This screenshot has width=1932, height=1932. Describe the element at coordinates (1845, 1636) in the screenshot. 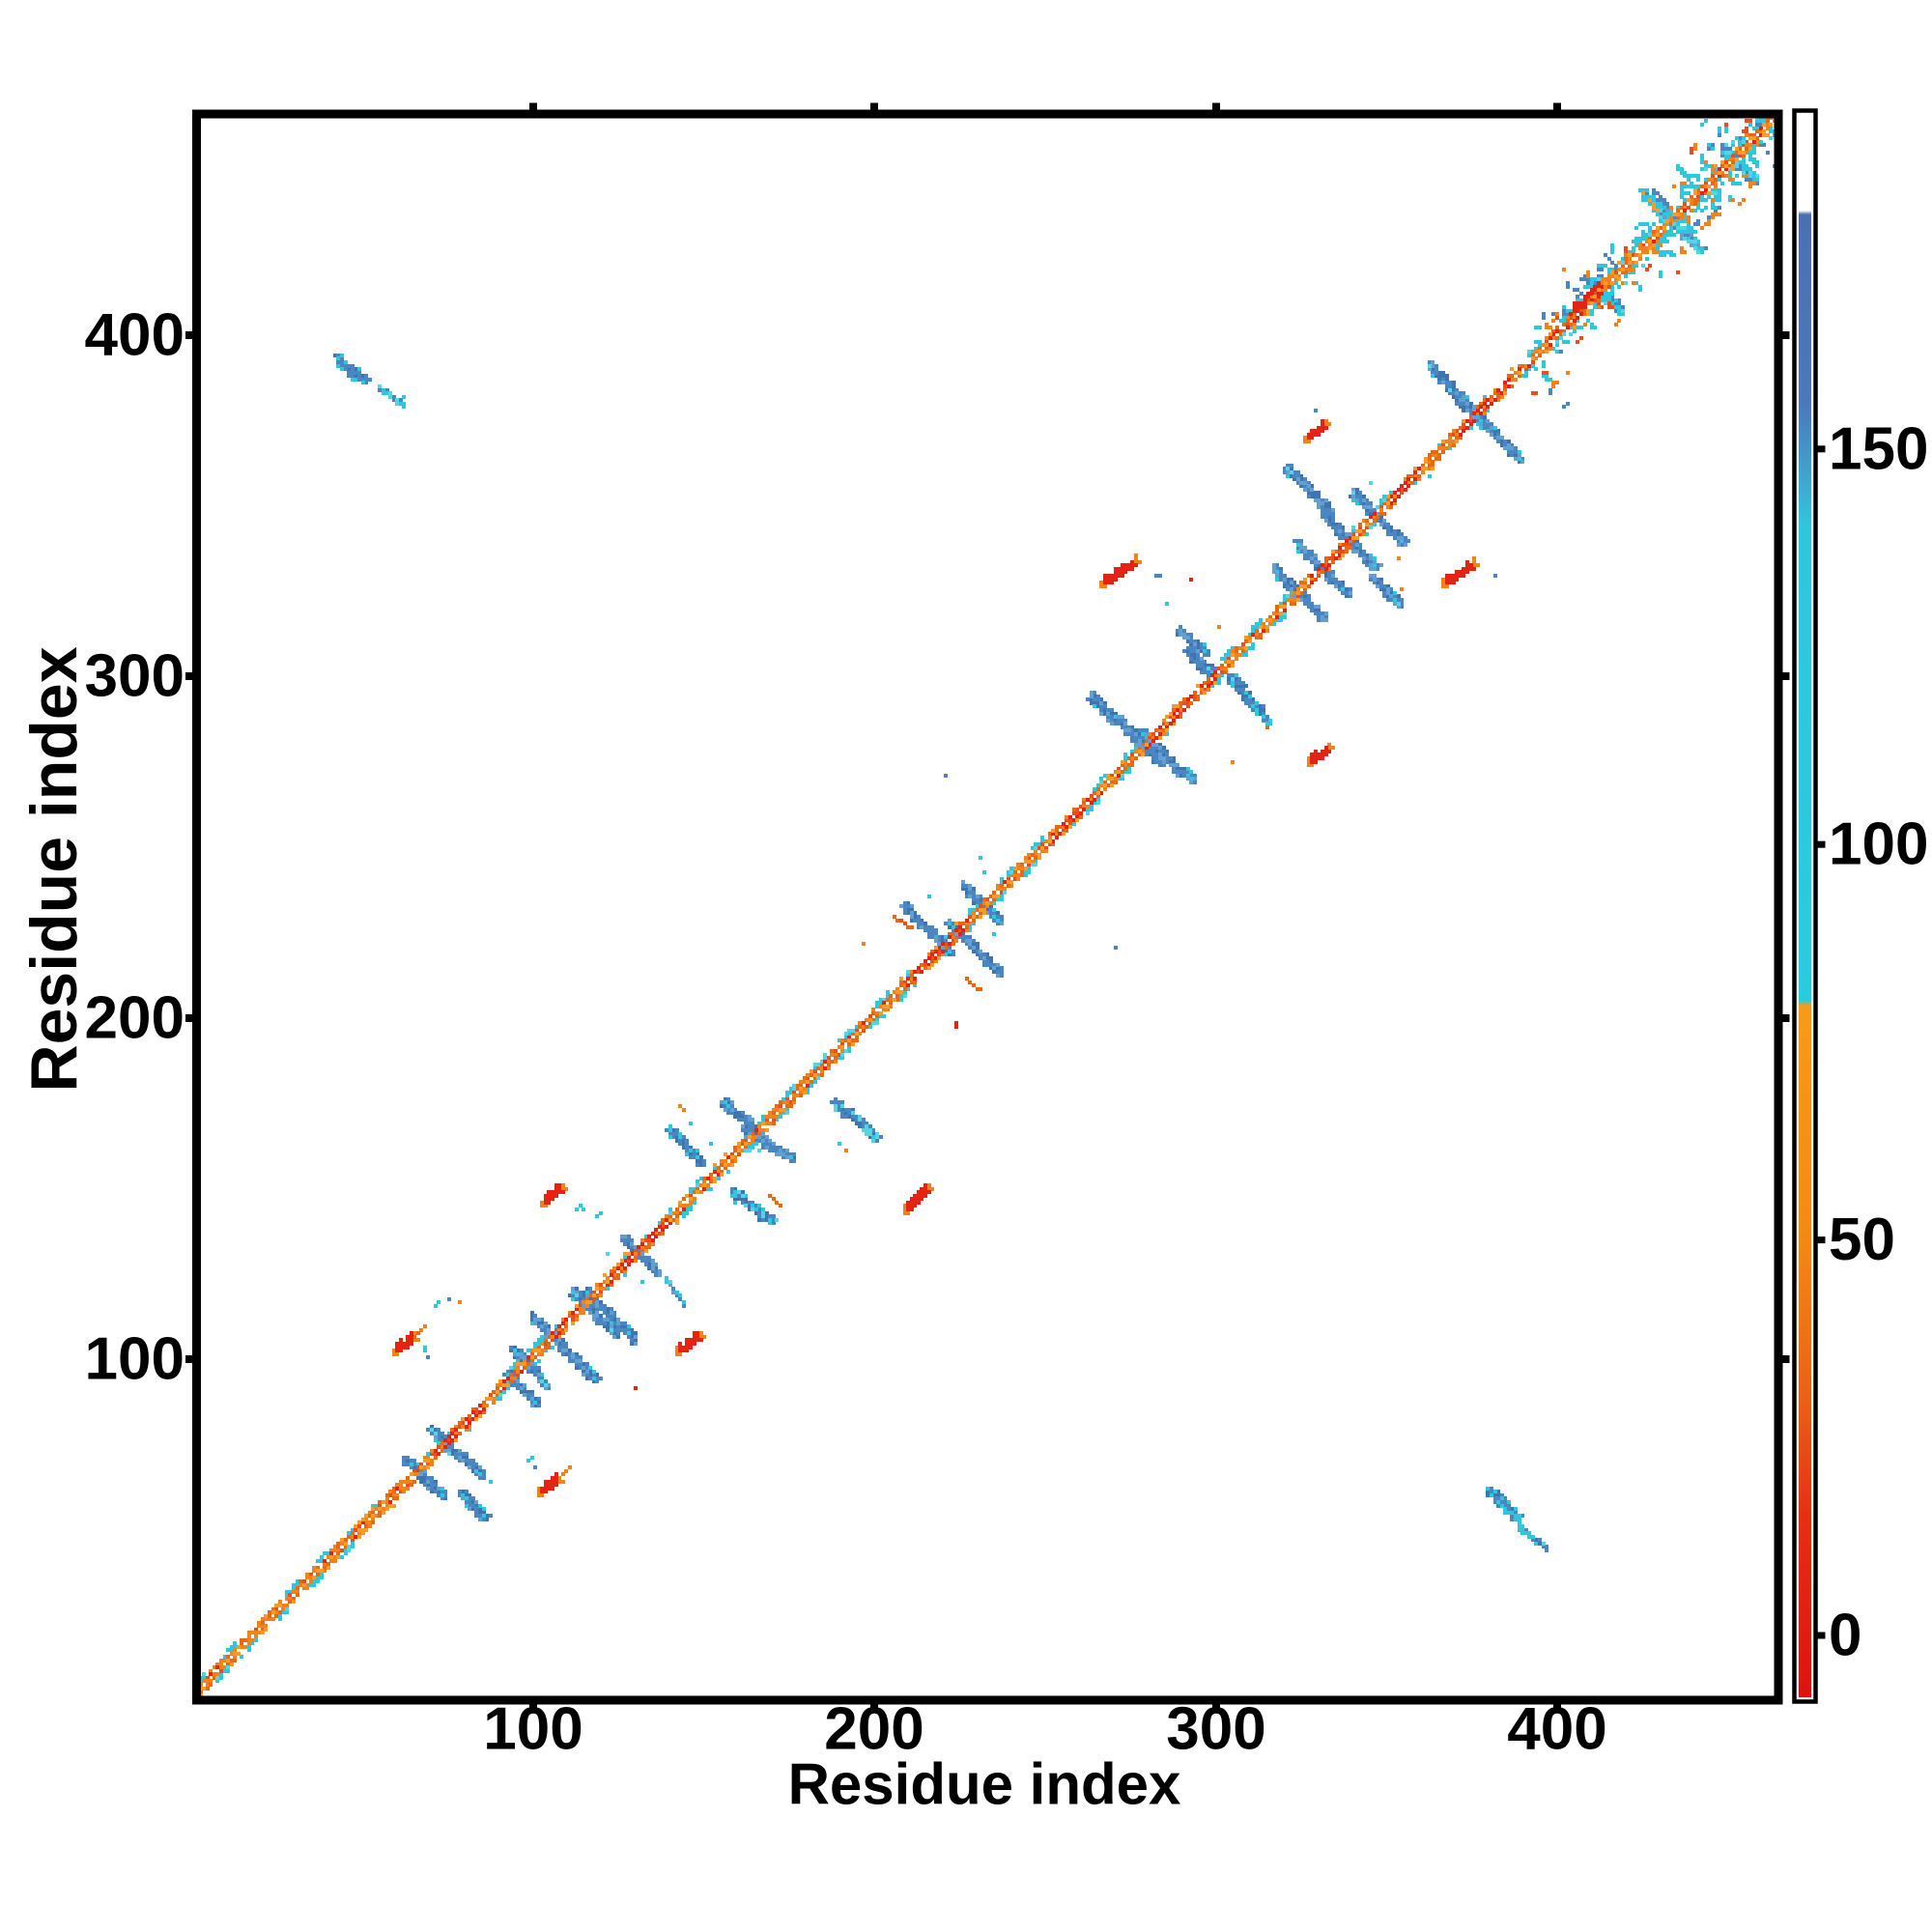

I see `svg-text: 0` at that location.